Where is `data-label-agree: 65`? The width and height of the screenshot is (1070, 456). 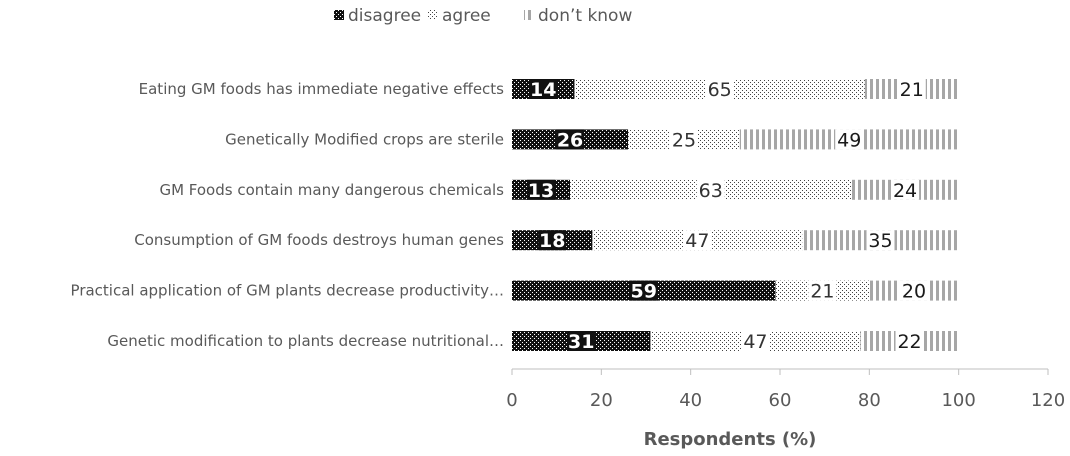
data-label-agree: 65 is located at coordinates (720, 90).